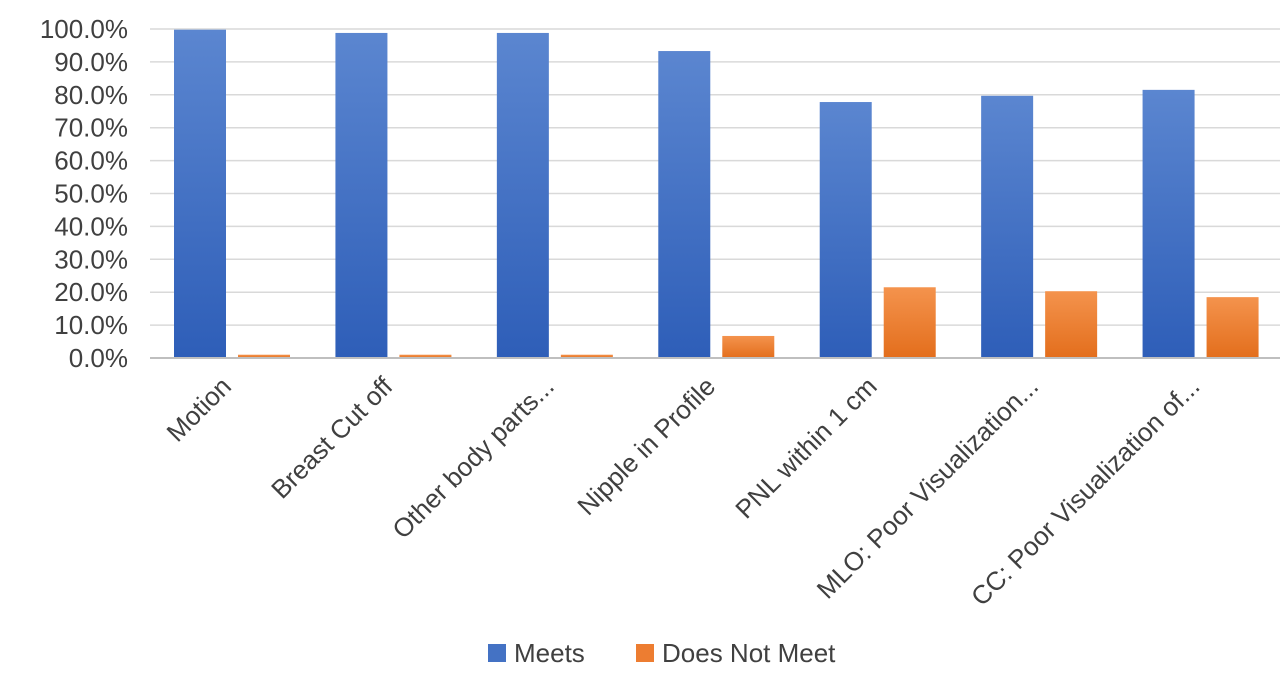 The width and height of the screenshot is (1287, 675). Describe the element at coordinates (91, 161) in the screenshot. I see `y-tick-label: 60.0%` at that location.